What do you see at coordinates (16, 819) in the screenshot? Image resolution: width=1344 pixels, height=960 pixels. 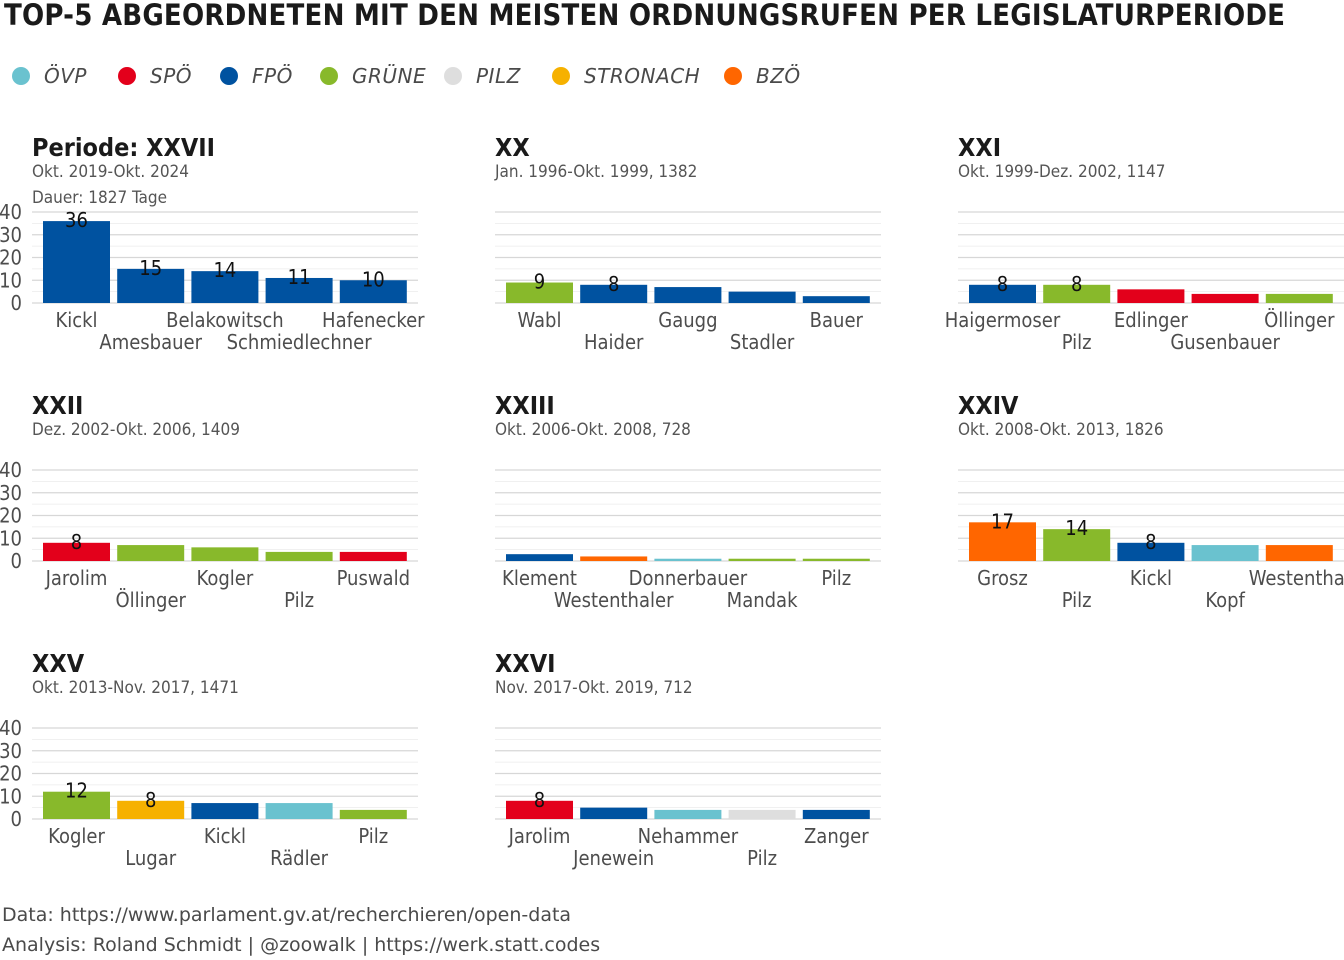 I see `y-tick-label: 0` at bounding box center [16, 819].